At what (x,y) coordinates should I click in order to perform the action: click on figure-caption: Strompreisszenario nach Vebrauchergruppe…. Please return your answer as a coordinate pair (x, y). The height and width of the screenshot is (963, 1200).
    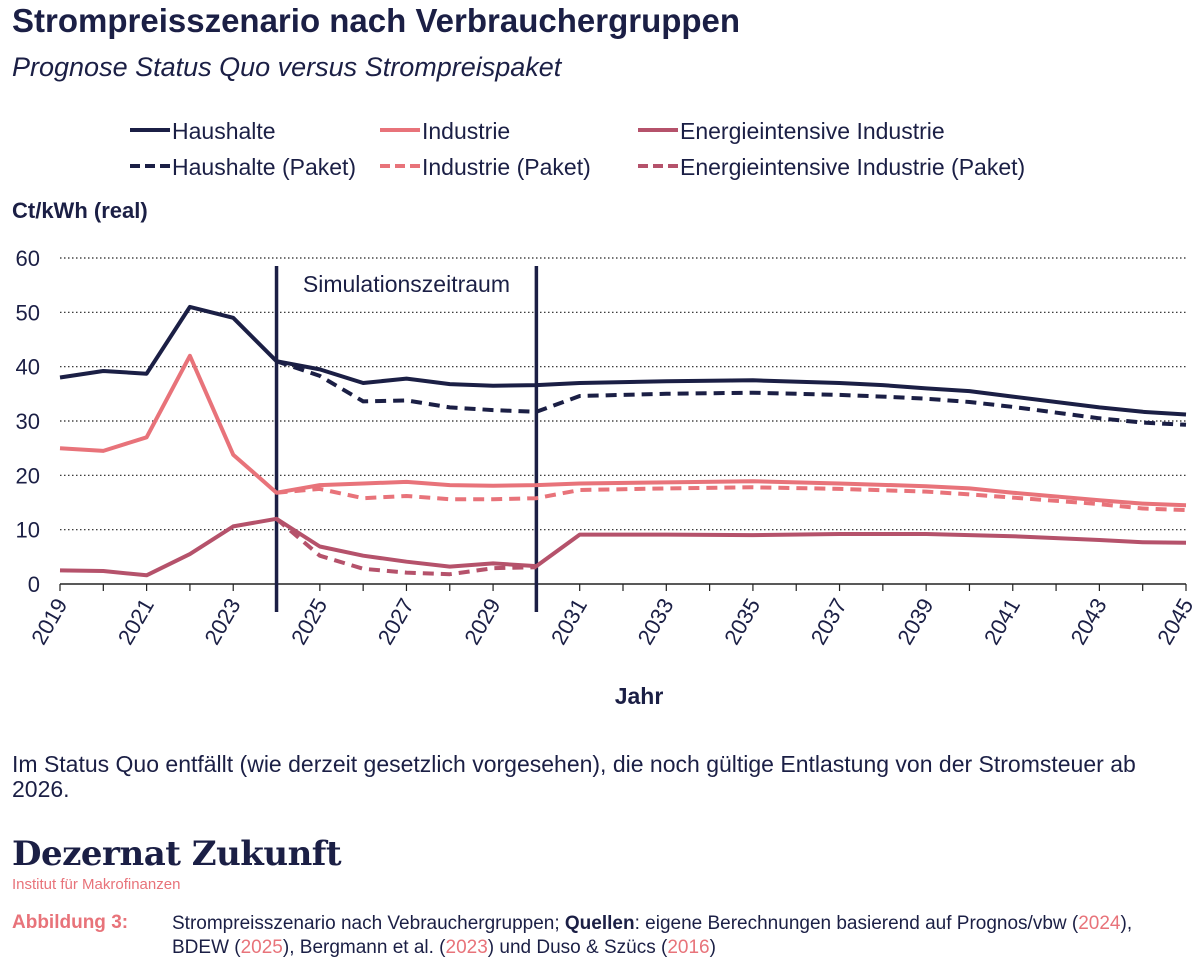
    Looking at the image, I should click on (677, 936).